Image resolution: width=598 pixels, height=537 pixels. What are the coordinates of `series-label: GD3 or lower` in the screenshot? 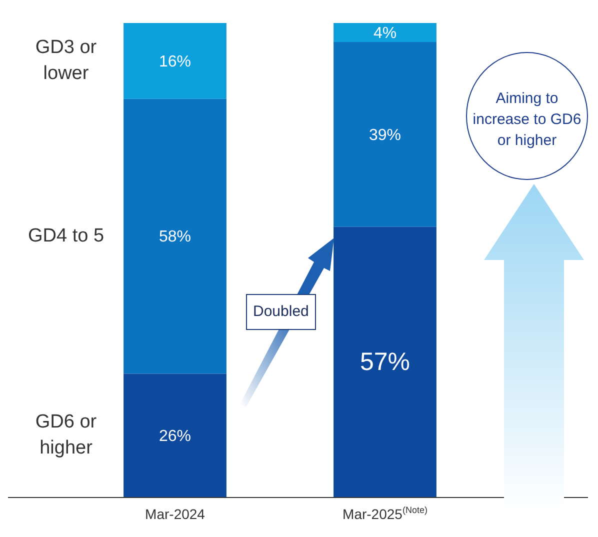 It's located at (66, 60).